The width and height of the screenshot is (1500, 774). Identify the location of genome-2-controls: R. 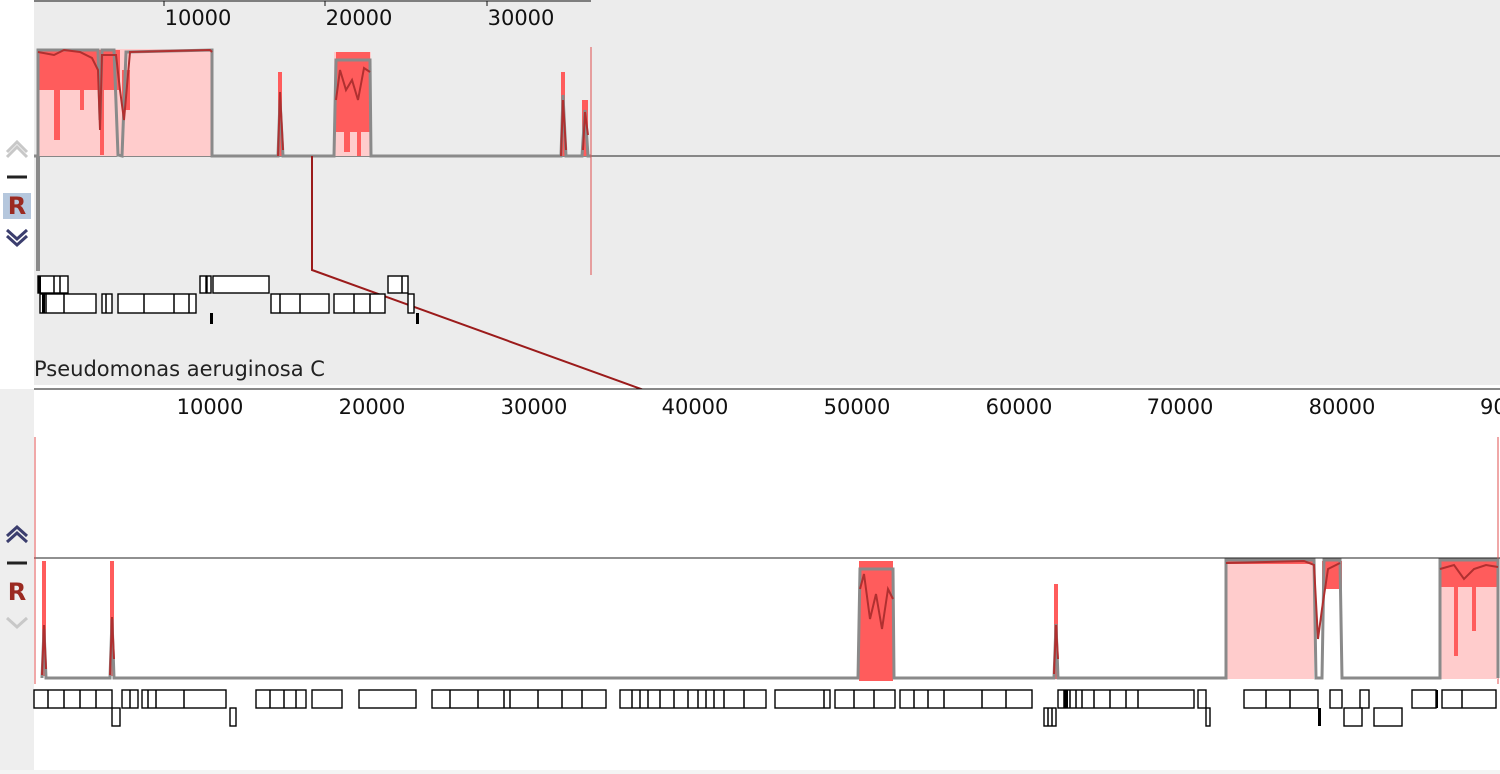
(17, 579).